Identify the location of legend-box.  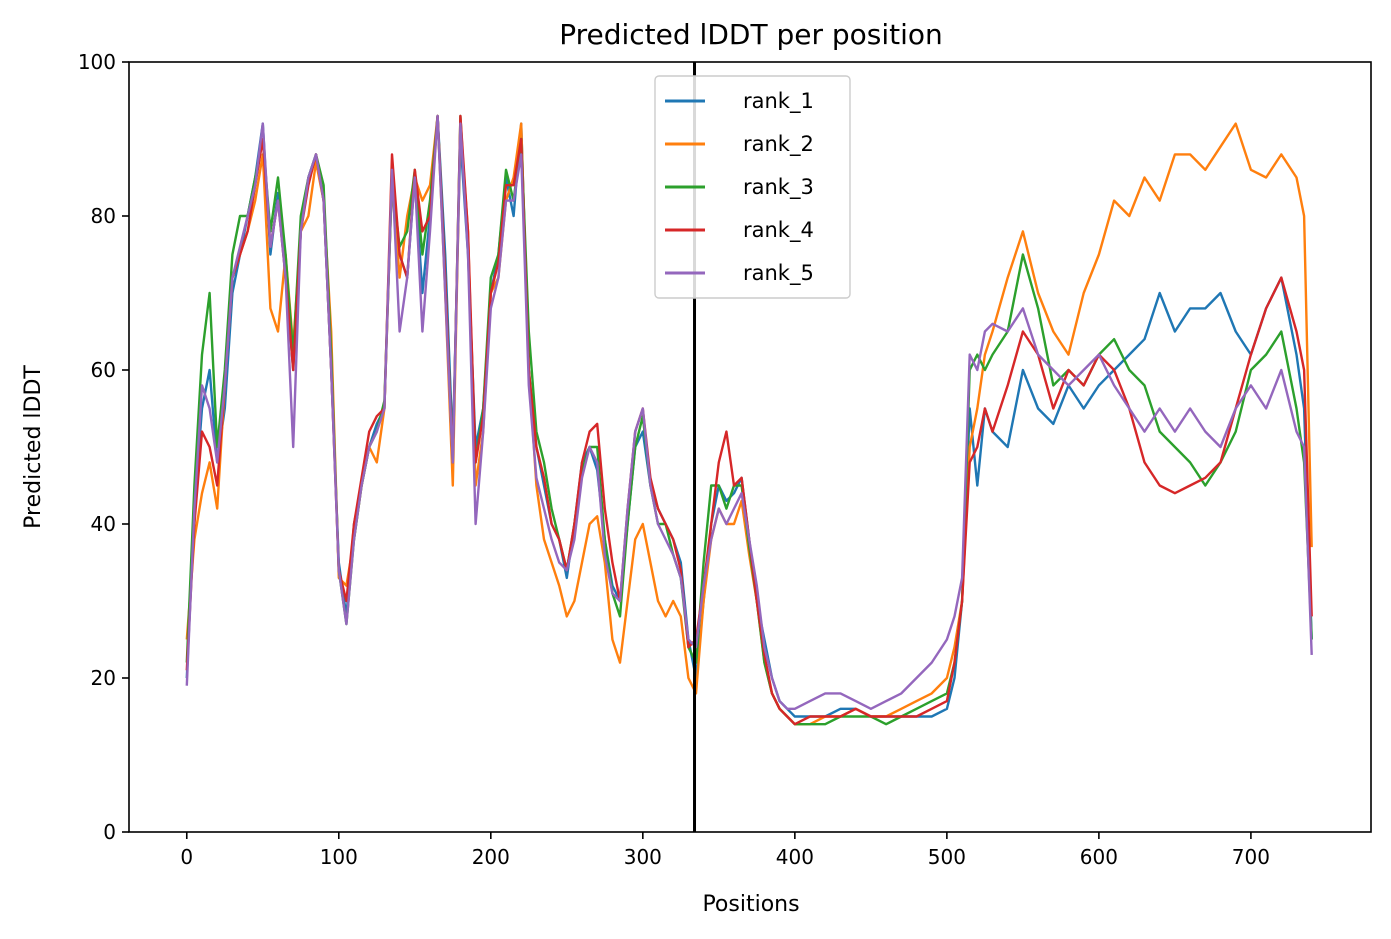
(752, 187).